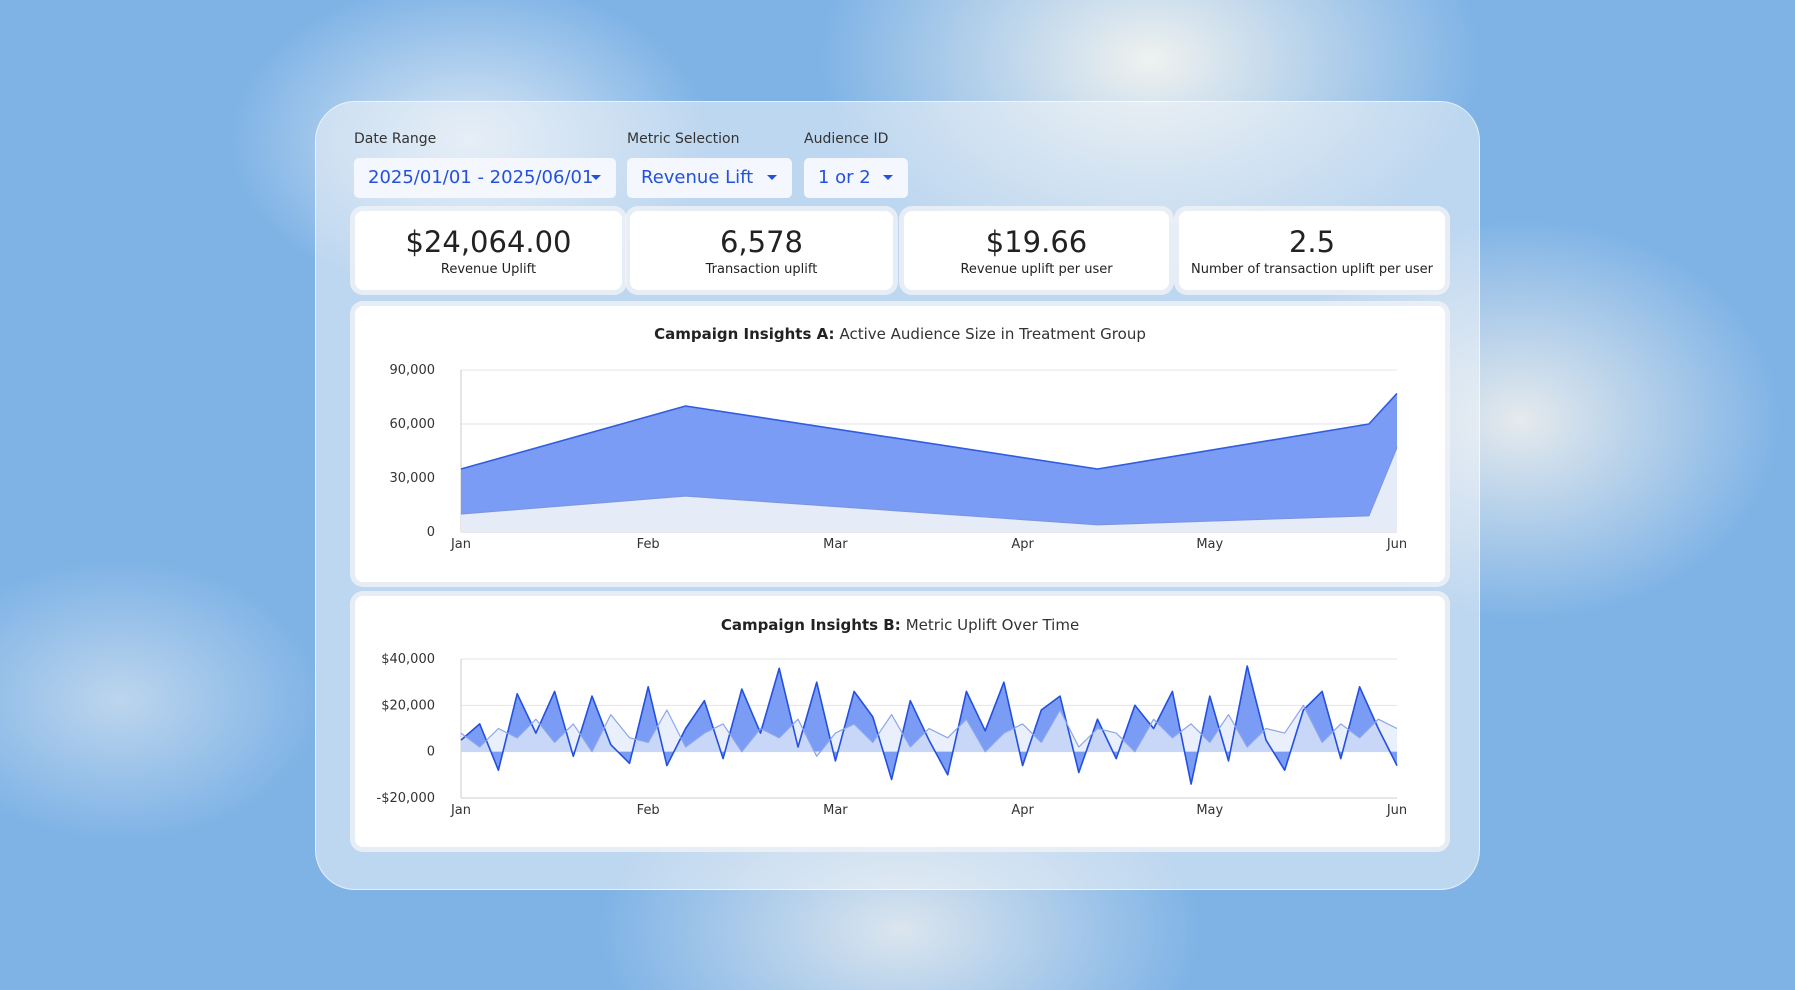  What do you see at coordinates (697, 177) in the screenshot?
I see `dropdown-value: Revenue Lift` at bounding box center [697, 177].